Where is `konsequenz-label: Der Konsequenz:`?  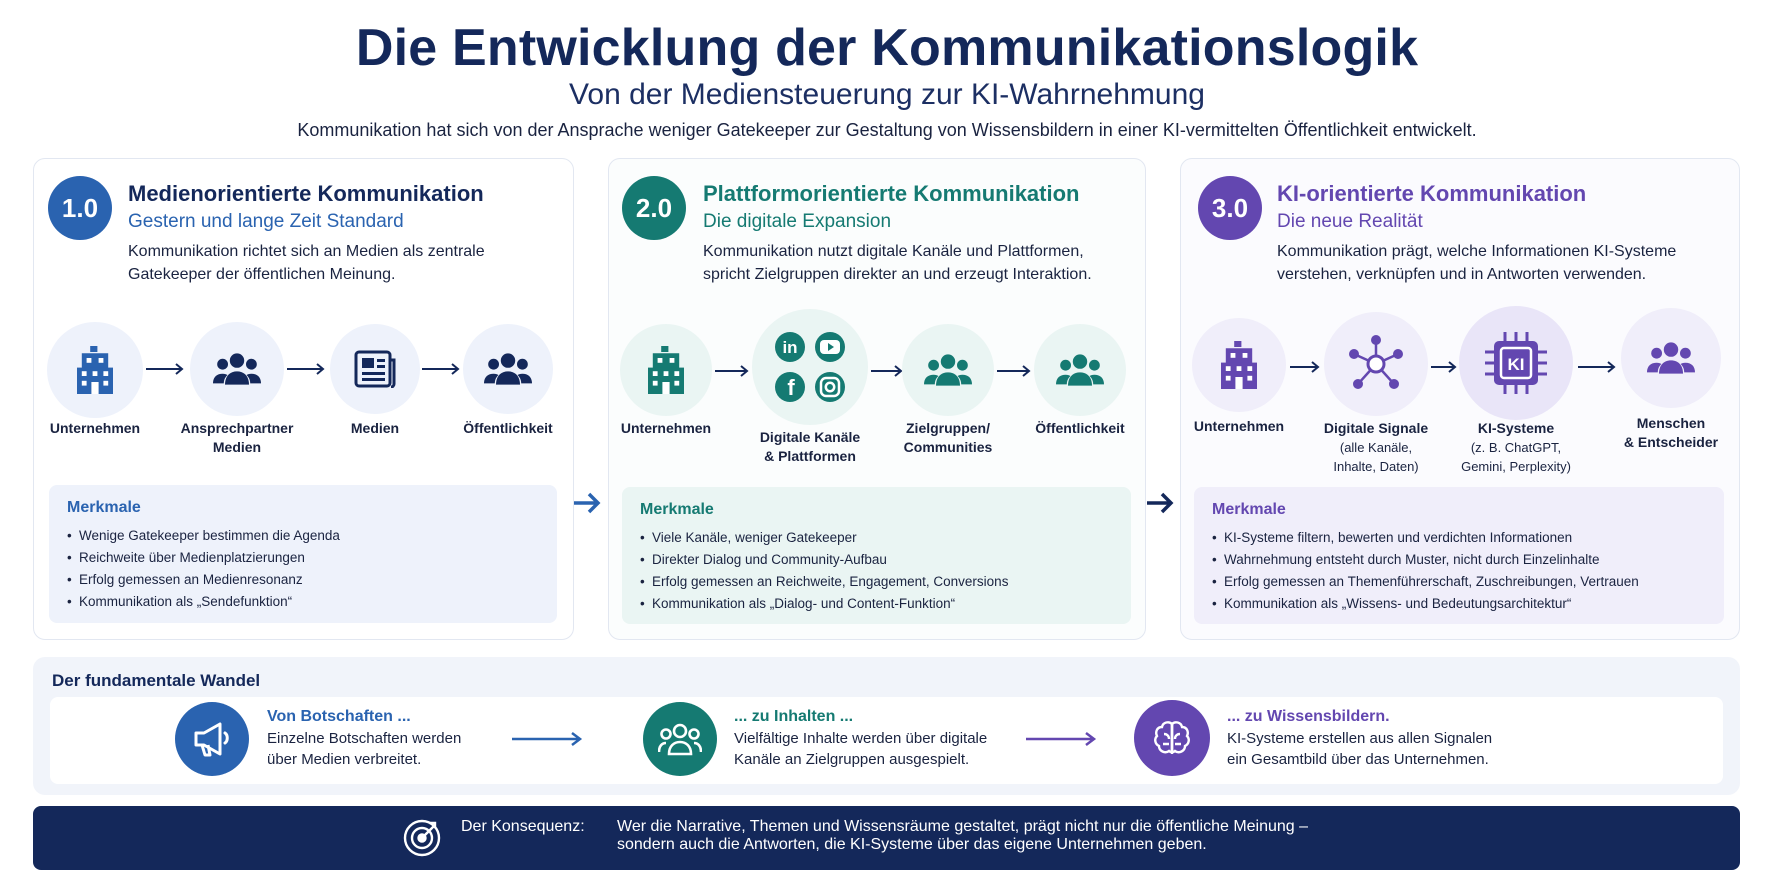 konsequenz-label: Der Konsequenz: is located at coordinates (523, 826).